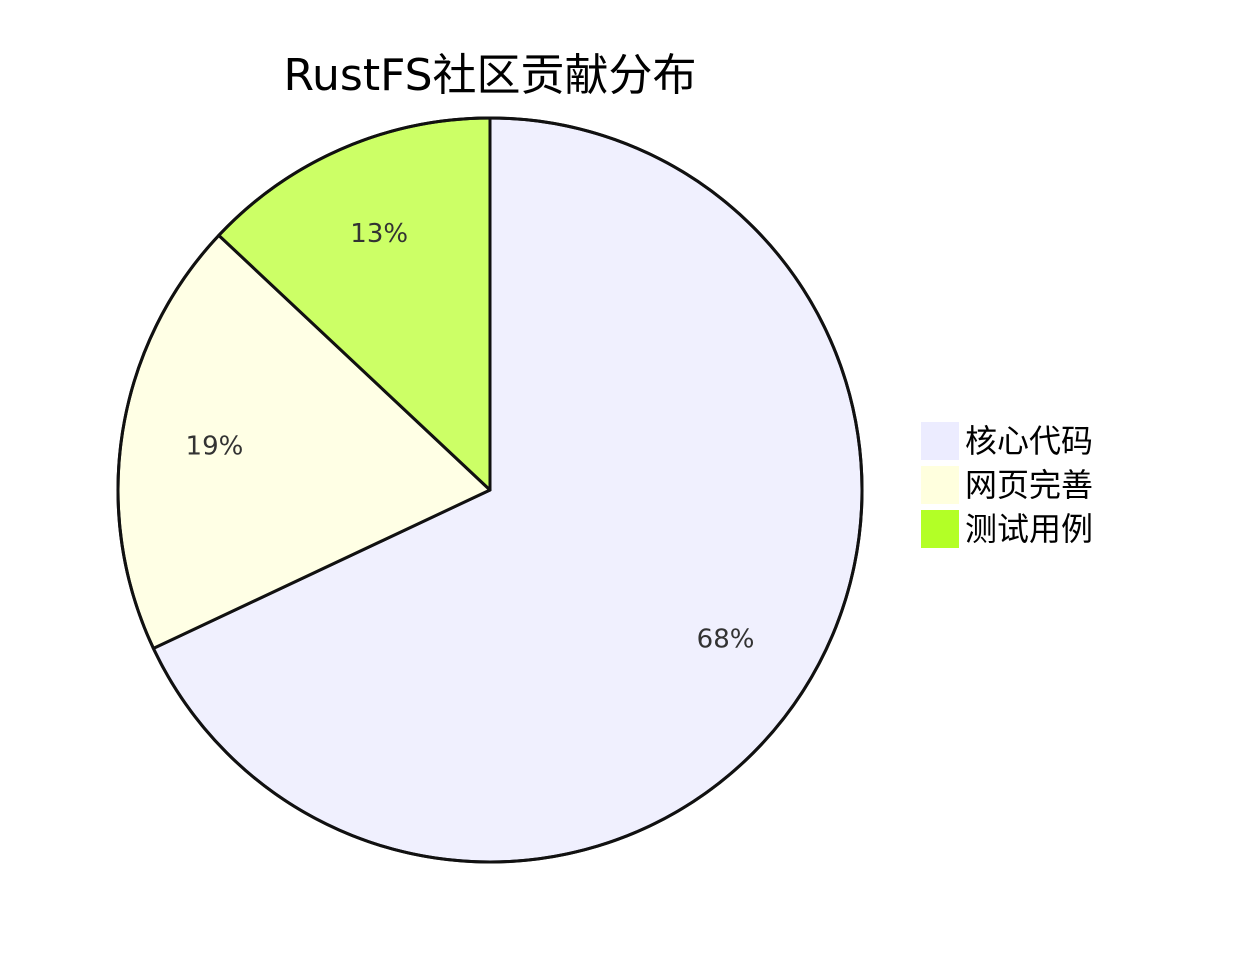 Image resolution: width=1241 pixels, height=980 pixels. Describe the element at coordinates (726, 639) in the screenshot. I see `slice-percentage-label: 68%` at that location.